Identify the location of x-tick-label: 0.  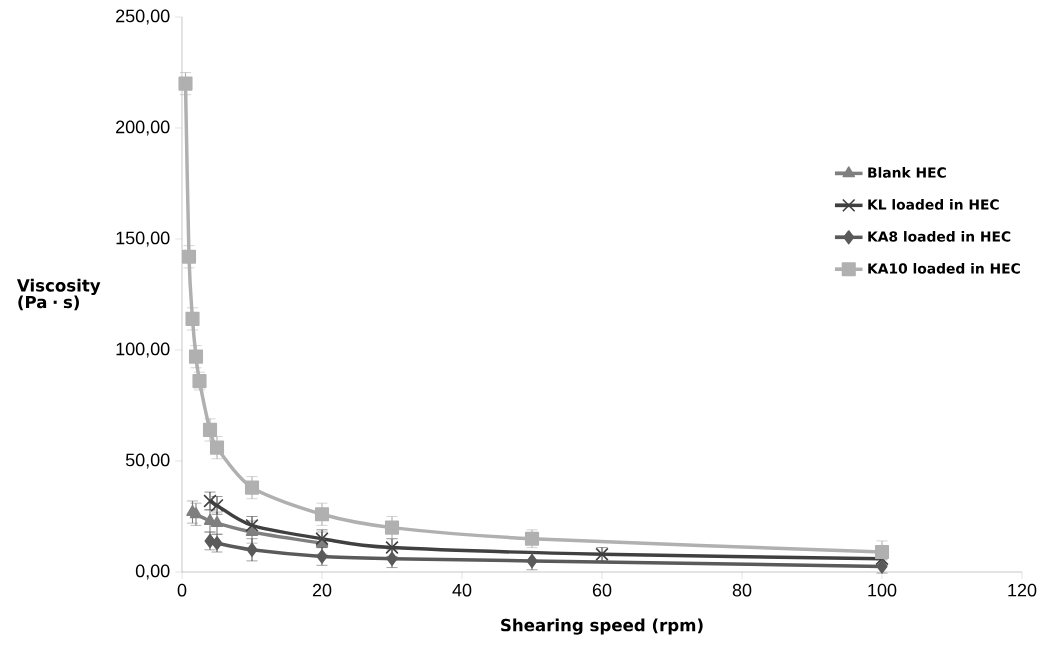
(182, 590).